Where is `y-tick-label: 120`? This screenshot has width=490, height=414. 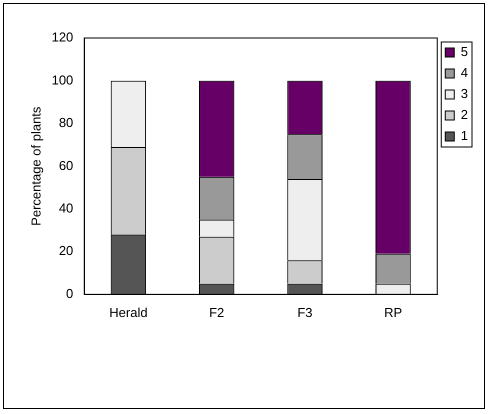 y-tick-label: 120 is located at coordinates (63, 37).